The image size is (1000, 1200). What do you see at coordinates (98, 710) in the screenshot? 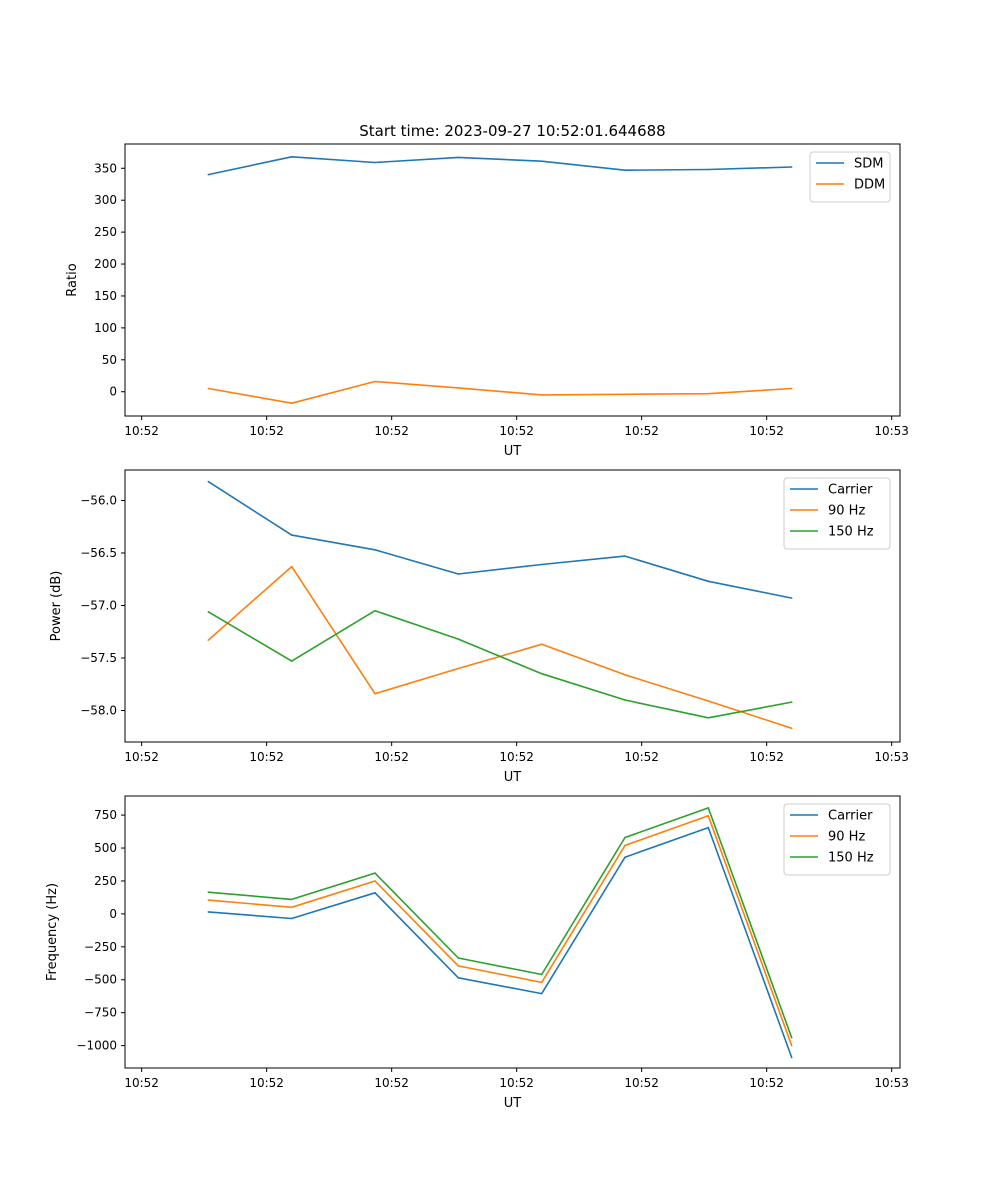
I see `y-tick-label: −58.0` at bounding box center [98, 710].